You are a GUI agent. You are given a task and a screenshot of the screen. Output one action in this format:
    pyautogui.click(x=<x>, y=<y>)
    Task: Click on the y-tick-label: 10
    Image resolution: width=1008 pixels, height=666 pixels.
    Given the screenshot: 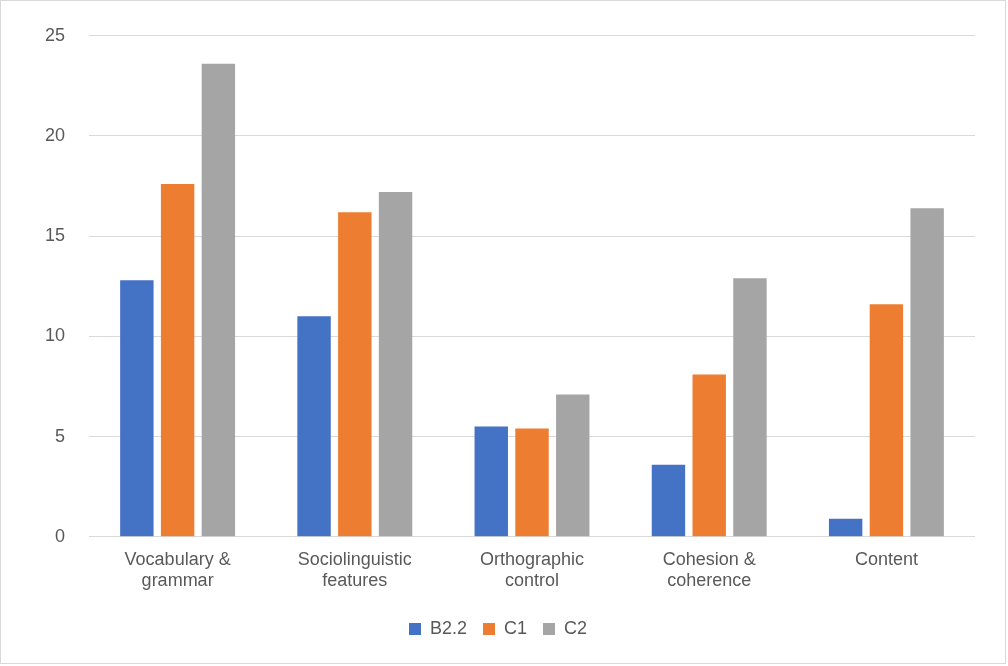 What is the action you would take?
    pyautogui.click(x=55, y=335)
    